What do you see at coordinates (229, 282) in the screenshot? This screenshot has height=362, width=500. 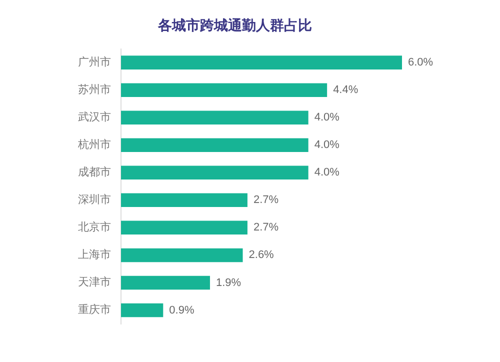 I see `data-label: 1.9%` at bounding box center [229, 282].